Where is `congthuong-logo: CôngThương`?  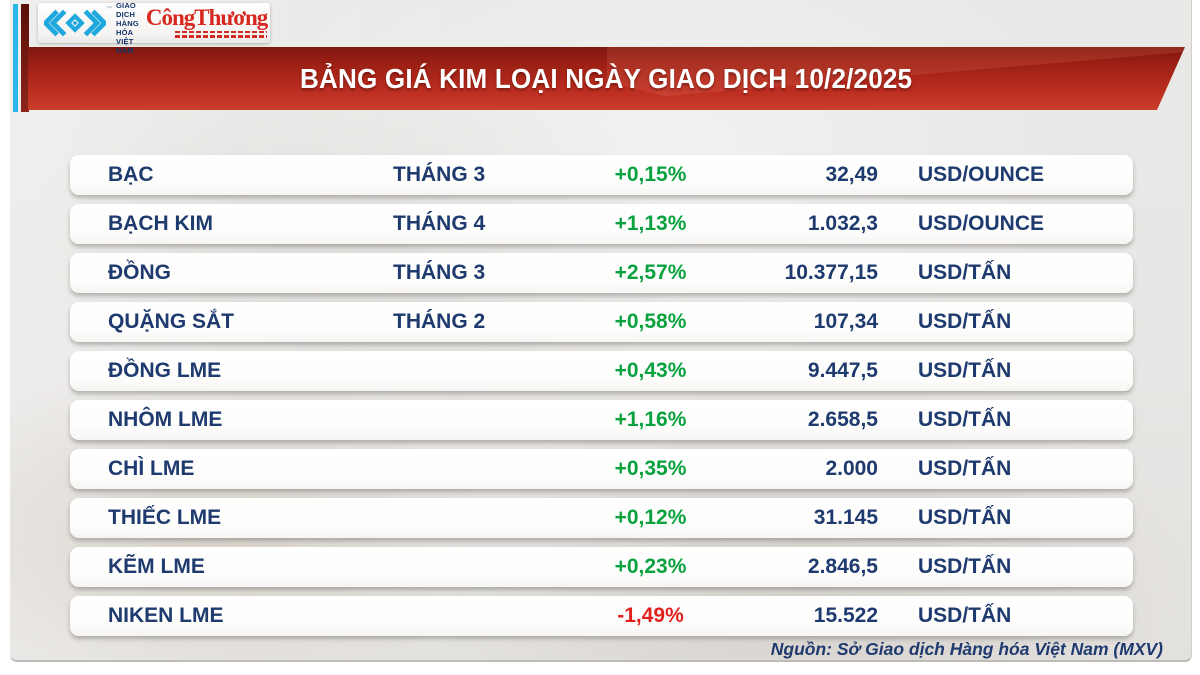
congthuong-logo: CôngThương is located at coordinates (206, 22).